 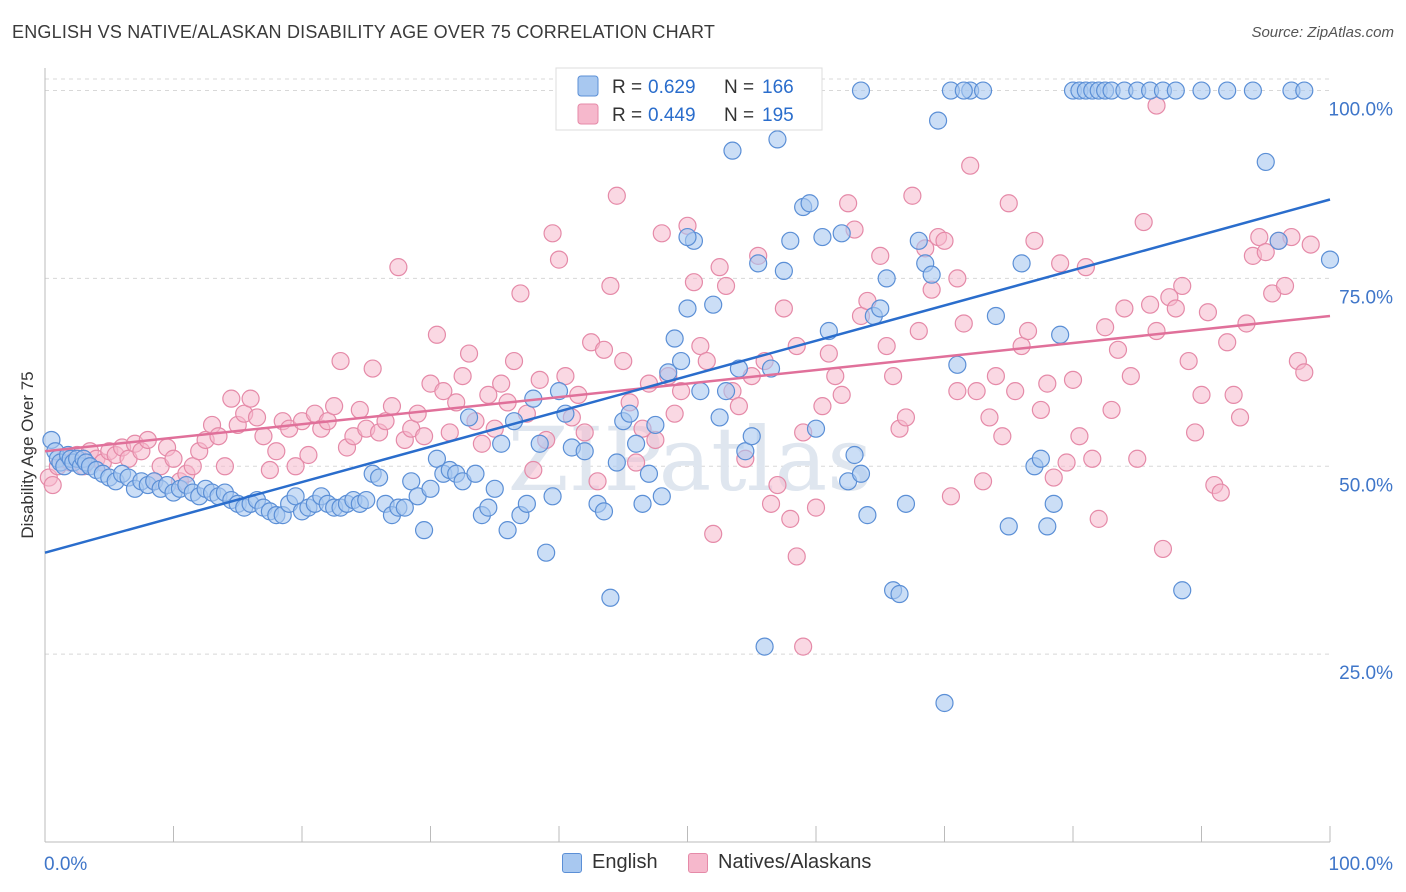 What do you see at coordinates (687, 383) in the screenshot?
I see `natives-trend-line` at bounding box center [687, 383].